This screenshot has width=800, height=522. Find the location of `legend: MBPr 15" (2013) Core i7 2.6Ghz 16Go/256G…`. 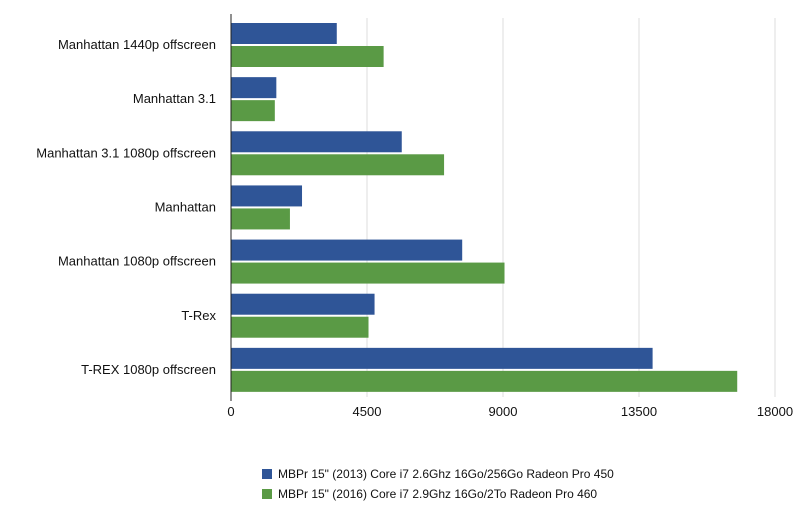

legend: MBPr 15" (2013) Core i7 2.6Ghz 16Go/256G… is located at coordinates (438, 484).